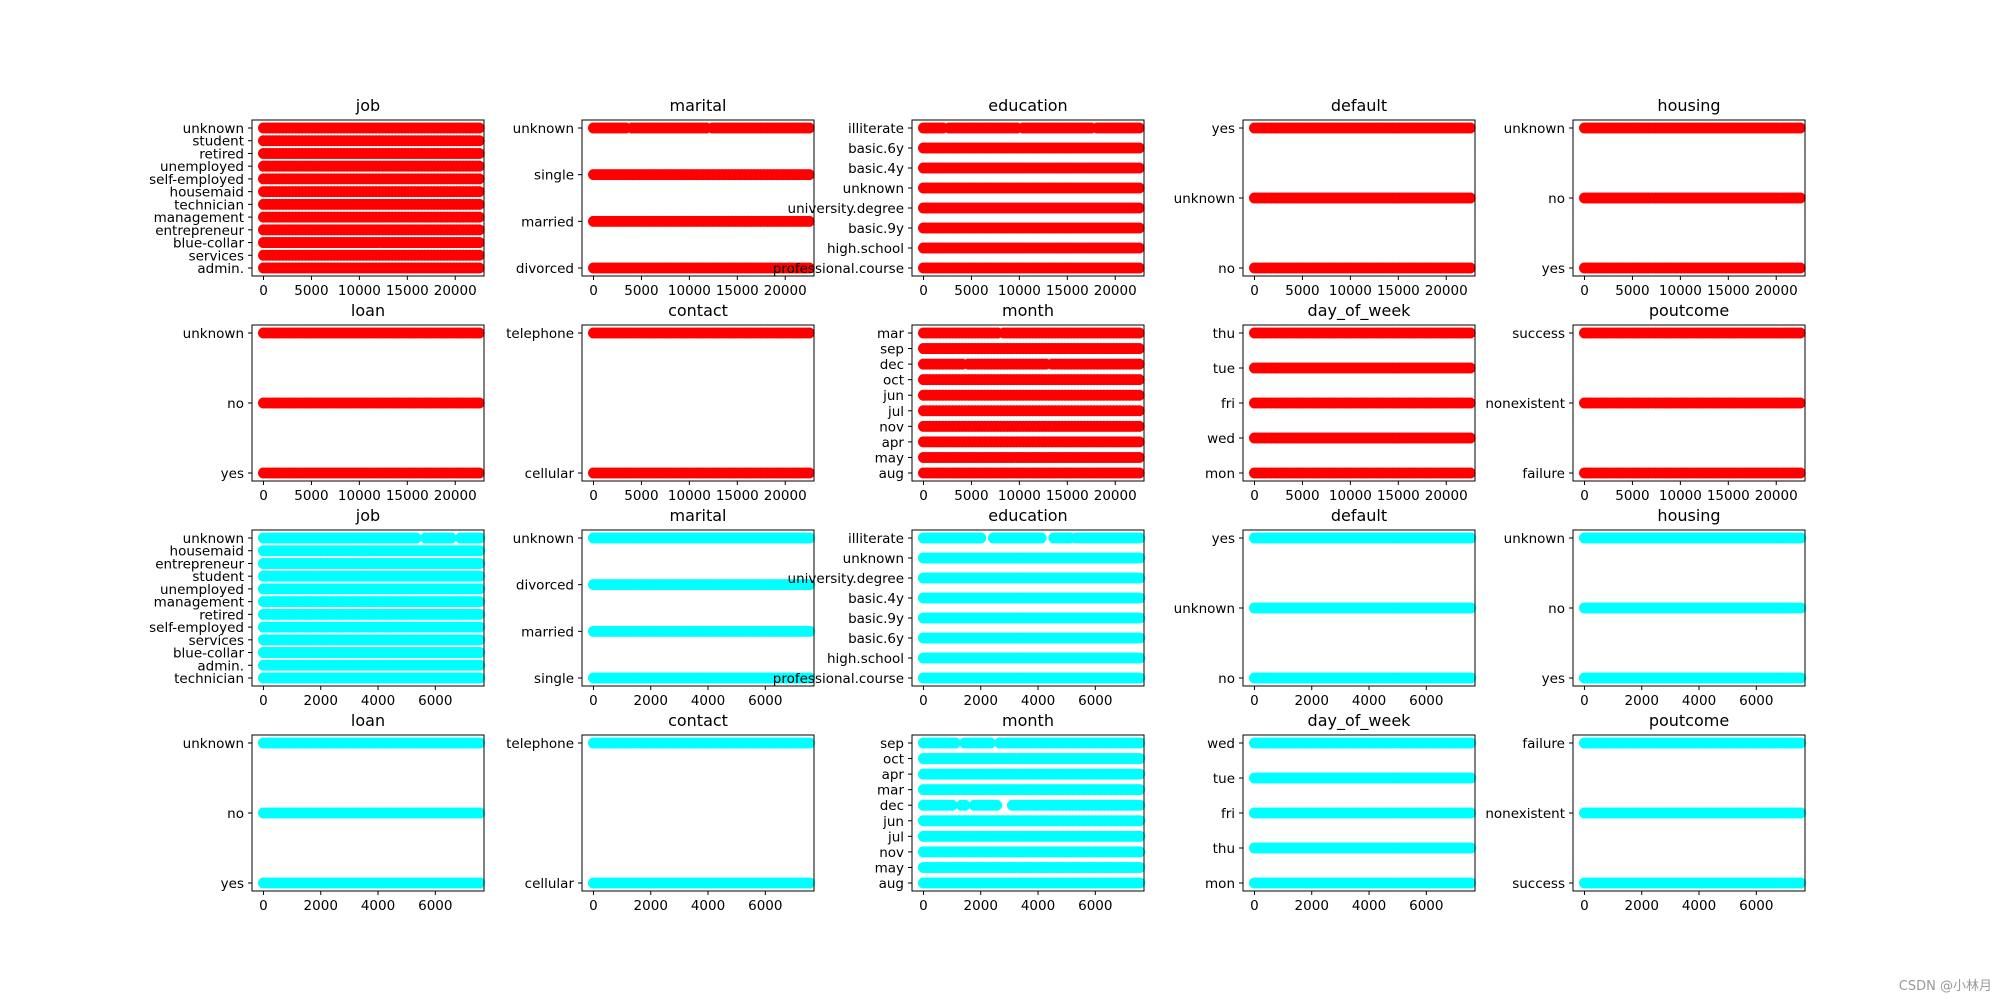 This screenshot has width=2000, height=1000. I want to click on y-tick-label: failure, so click(1543, 474).